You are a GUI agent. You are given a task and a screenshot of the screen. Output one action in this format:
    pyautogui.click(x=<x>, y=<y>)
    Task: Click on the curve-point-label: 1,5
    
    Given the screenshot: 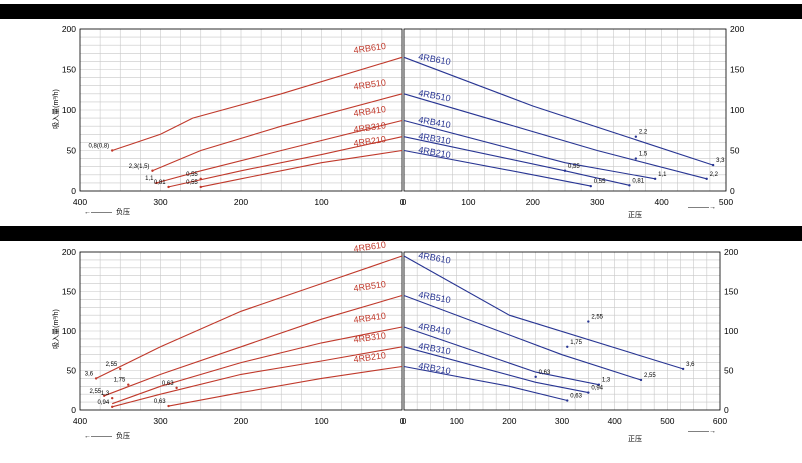 What is the action you would take?
    pyautogui.click(x=643, y=155)
    